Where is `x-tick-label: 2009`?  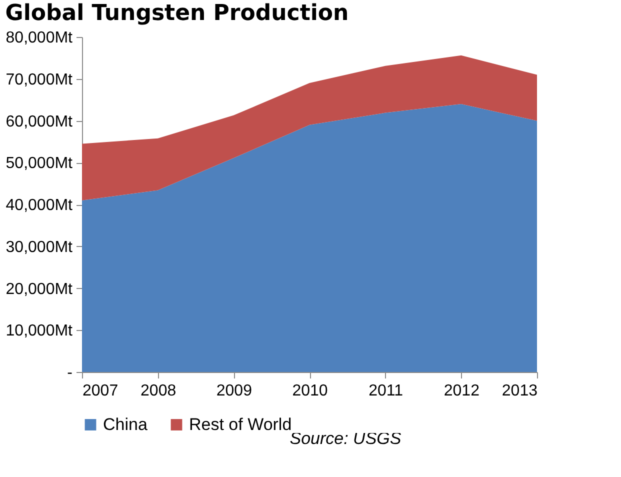 x-tick-label: 2009 is located at coordinates (234, 391).